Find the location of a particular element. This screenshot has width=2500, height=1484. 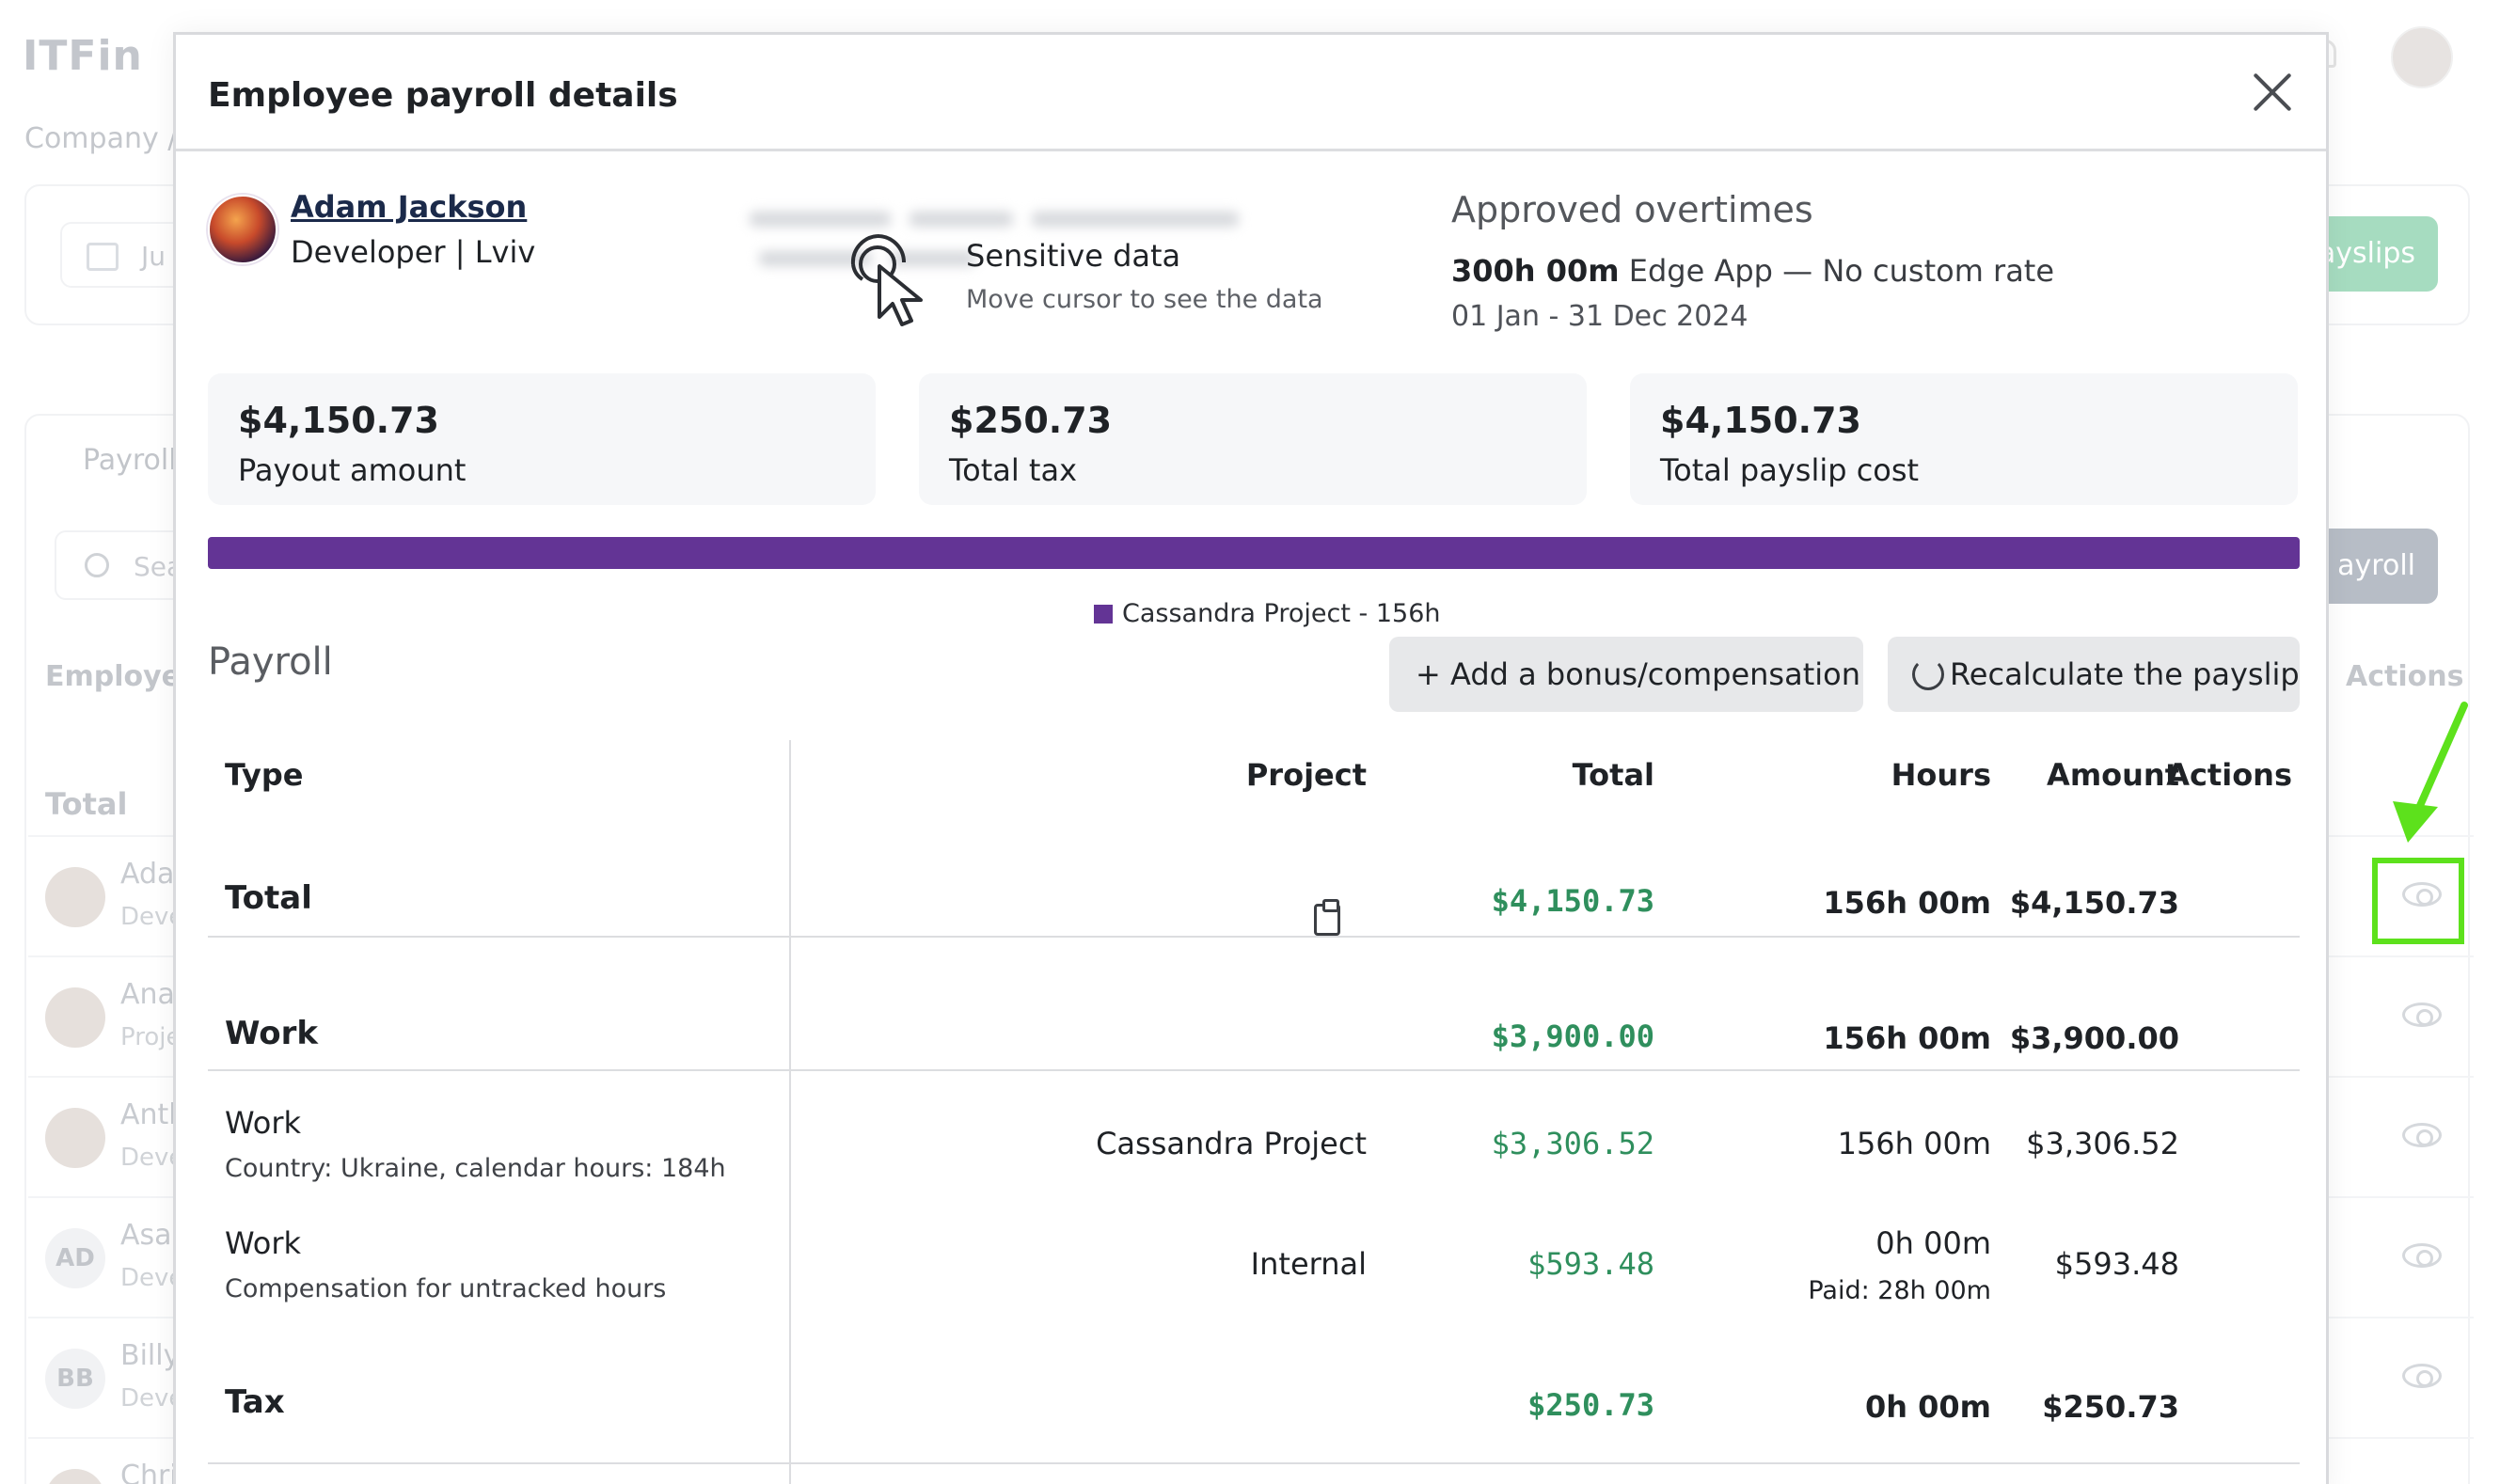

calendar-icon is located at coordinates (103, 257).